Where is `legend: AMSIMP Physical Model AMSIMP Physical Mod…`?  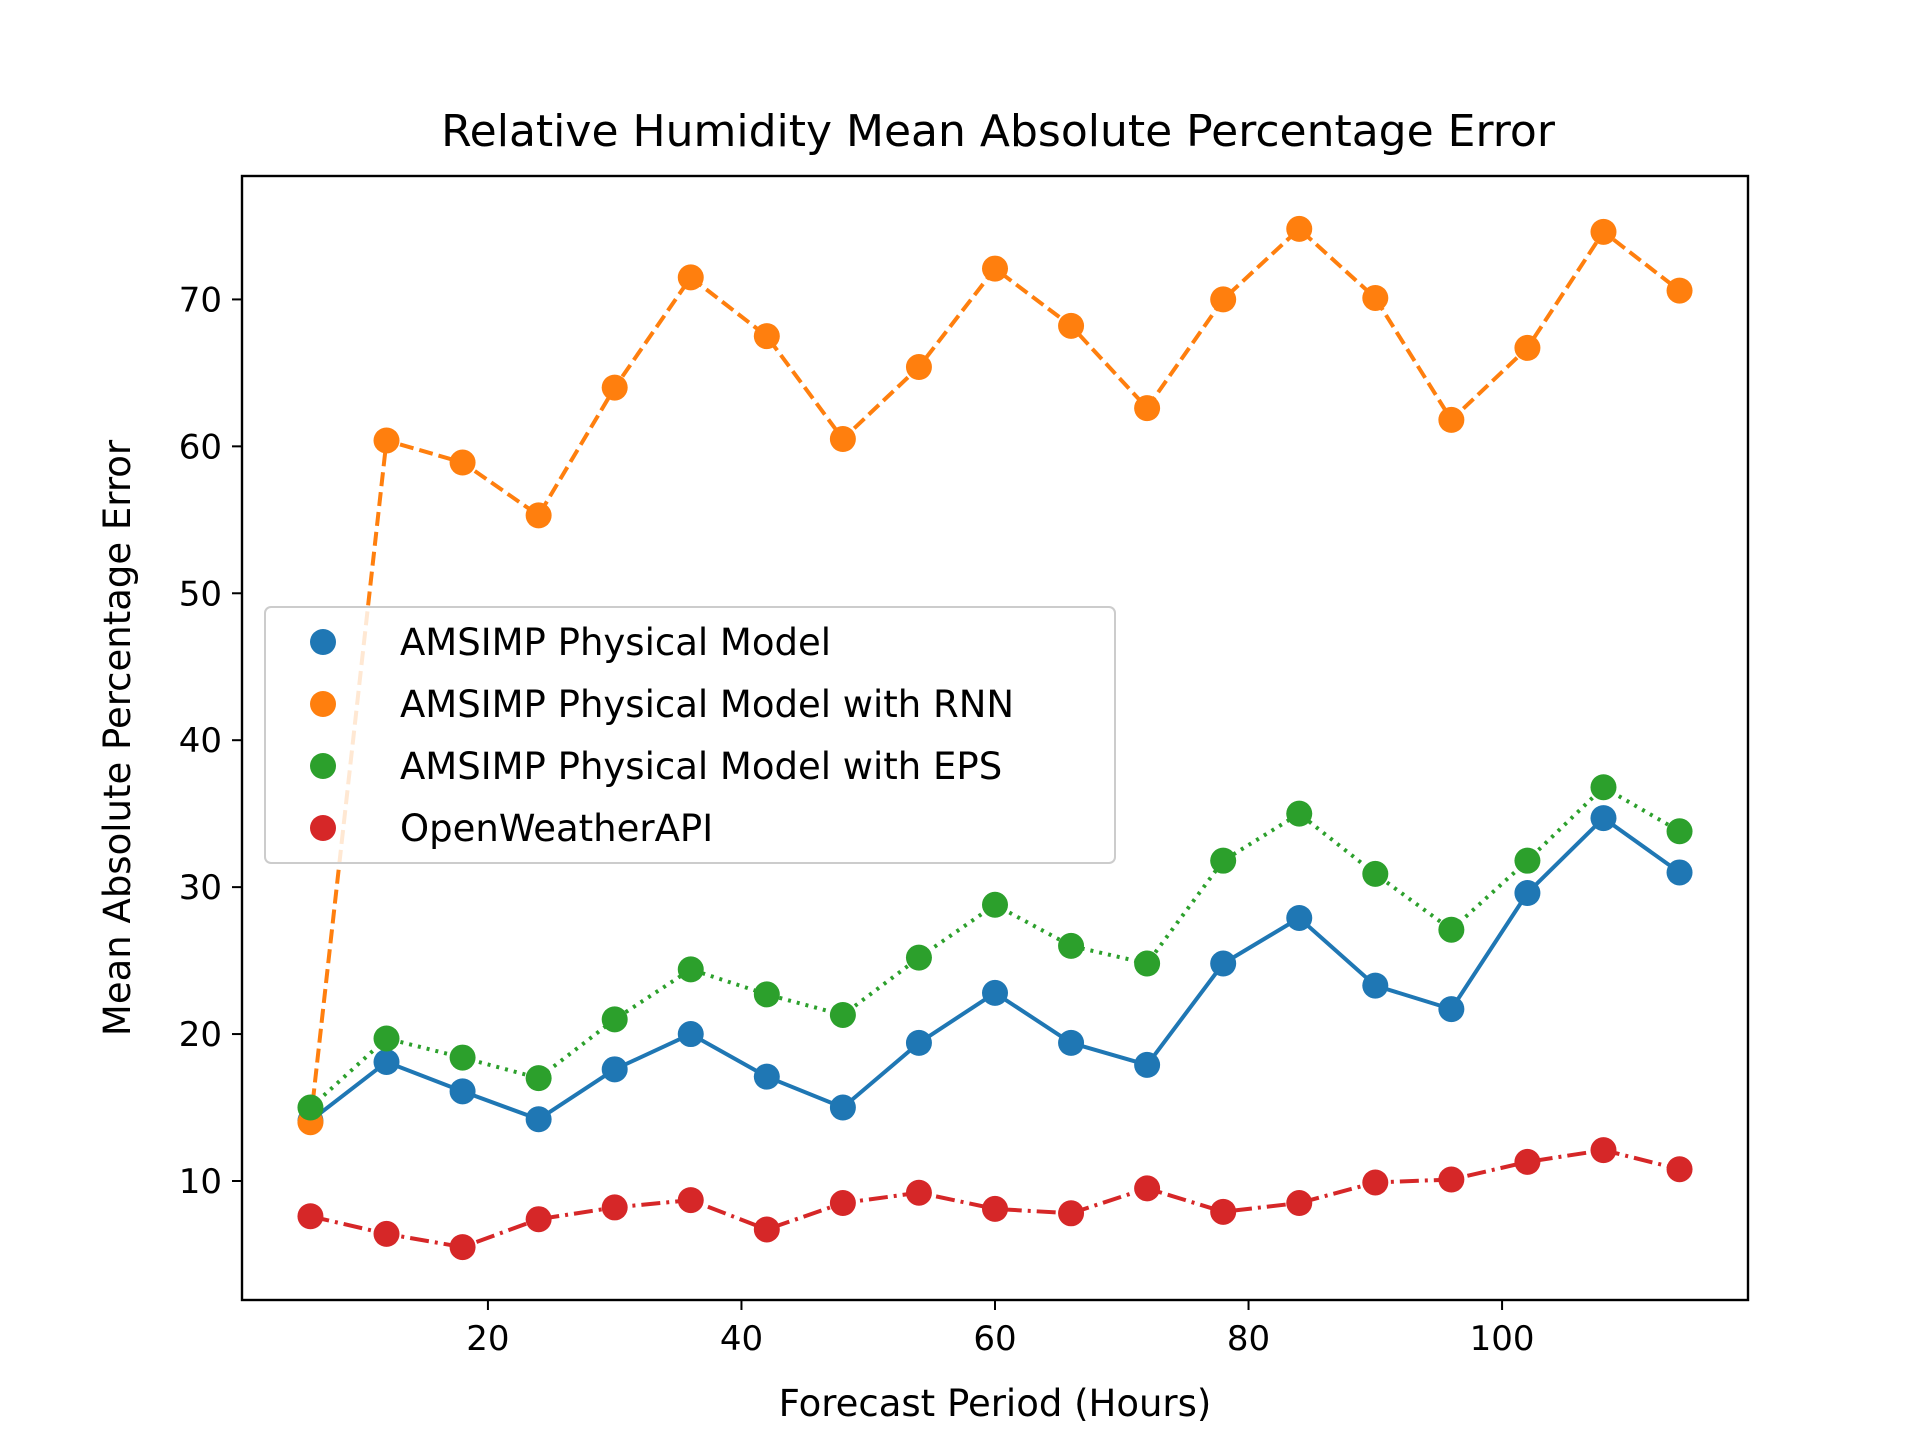
legend: AMSIMP Physical Model AMSIMP Physical Mod… is located at coordinates (690, 735).